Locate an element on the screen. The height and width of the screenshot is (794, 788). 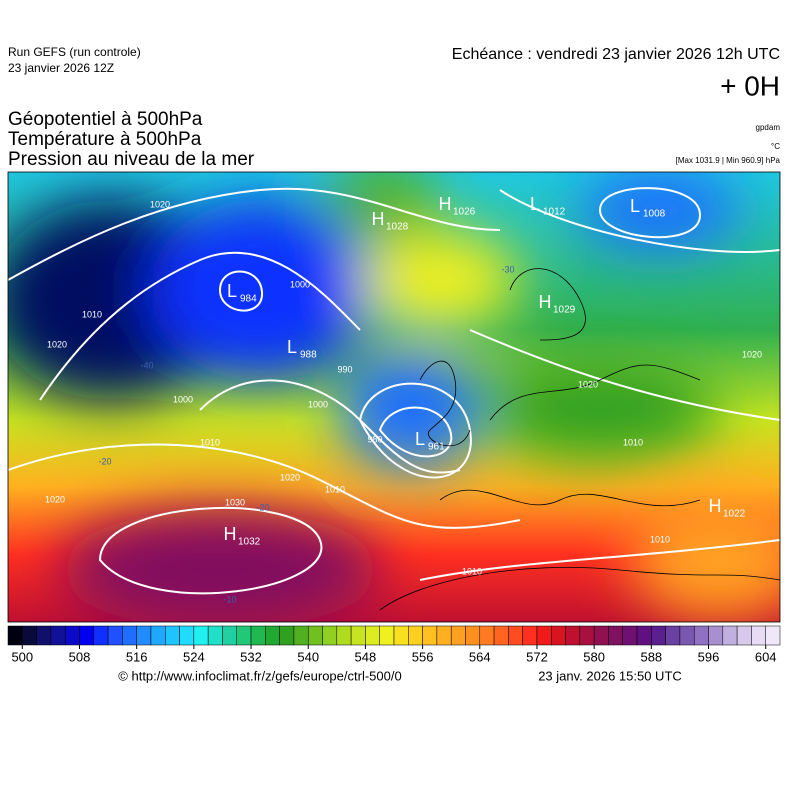
field: Pression au niveau de la mer is located at coordinates (131, 159).